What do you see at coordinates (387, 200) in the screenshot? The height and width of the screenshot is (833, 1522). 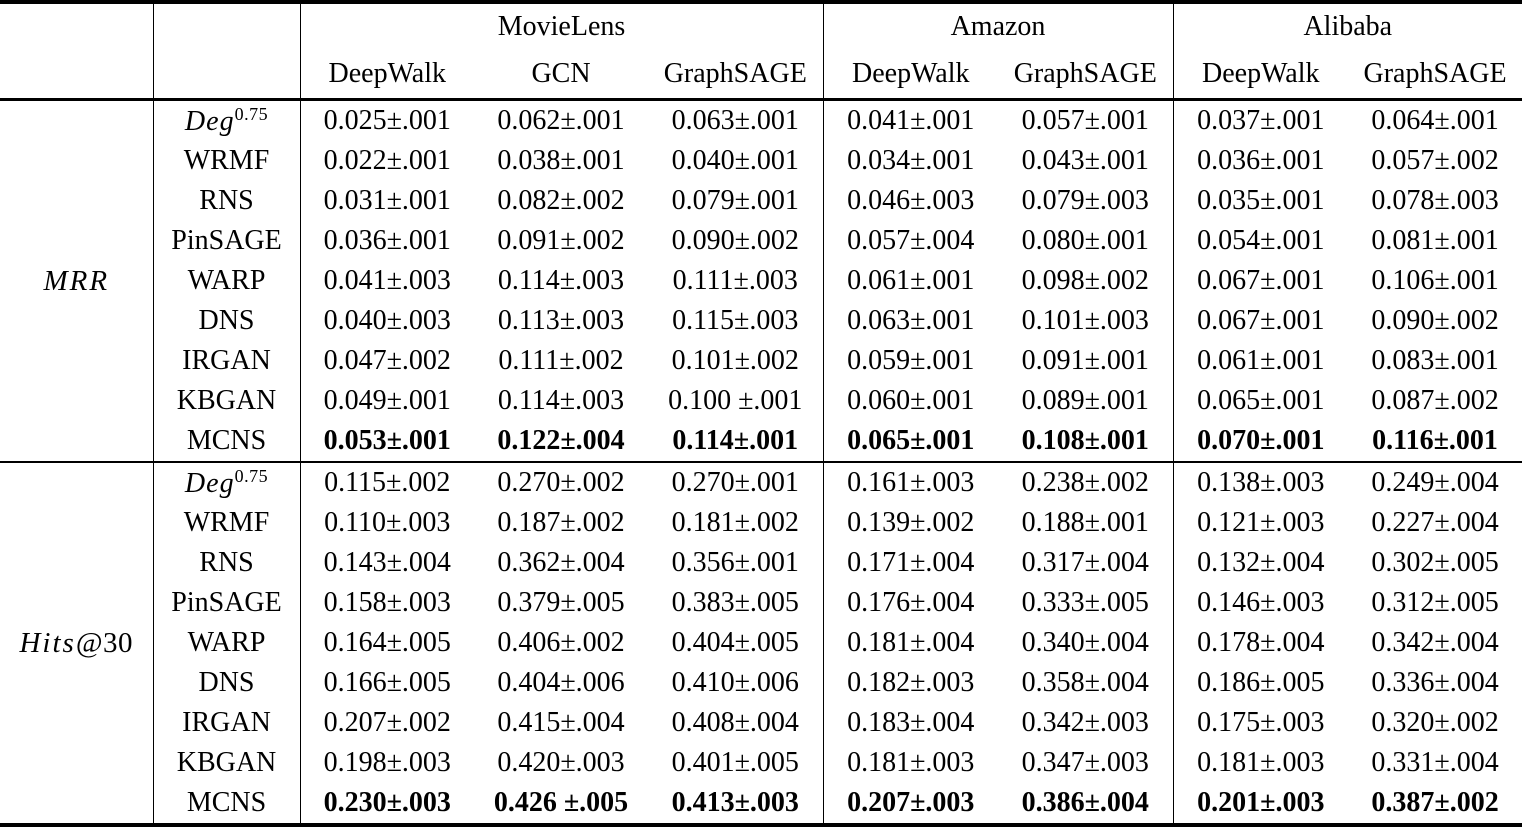 I see `value-cell: 0.031±.001` at bounding box center [387, 200].